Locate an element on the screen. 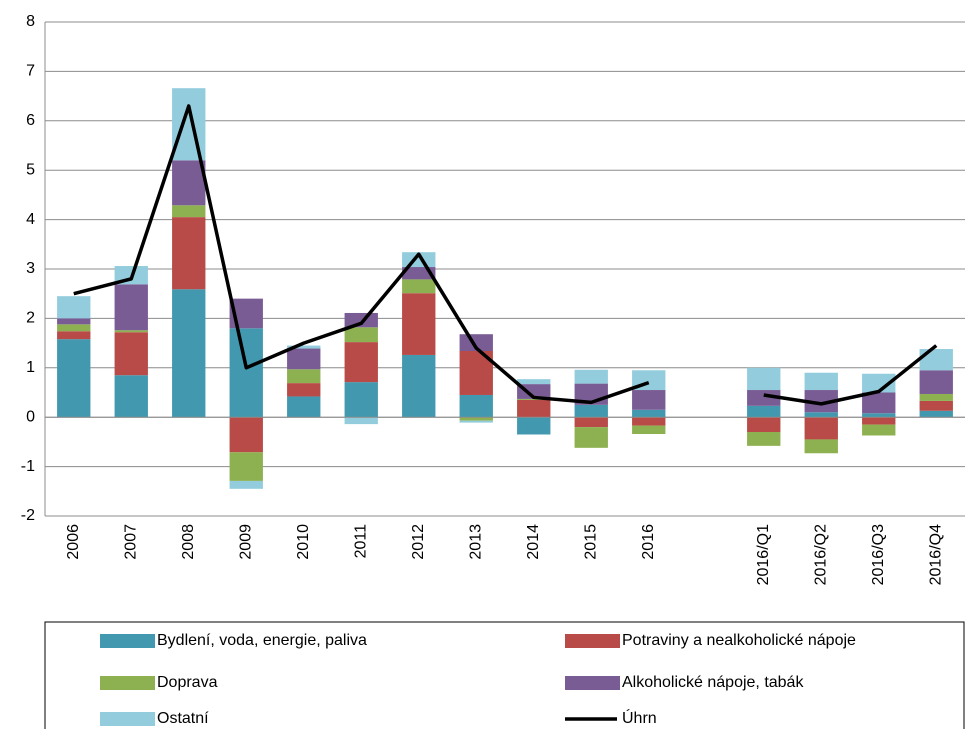 The width and height of the screenshot is (965, 729). y-tick-label: 2 is located at coordinates (30, 318).